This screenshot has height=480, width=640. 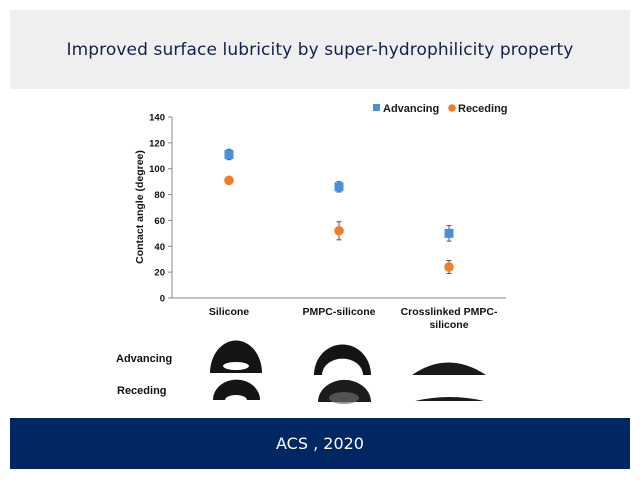 What do you see at coordinates (142, 391) in the screenshot?
I see `droplet-row-label-receding: Receding` at bounding box center [142, 391].